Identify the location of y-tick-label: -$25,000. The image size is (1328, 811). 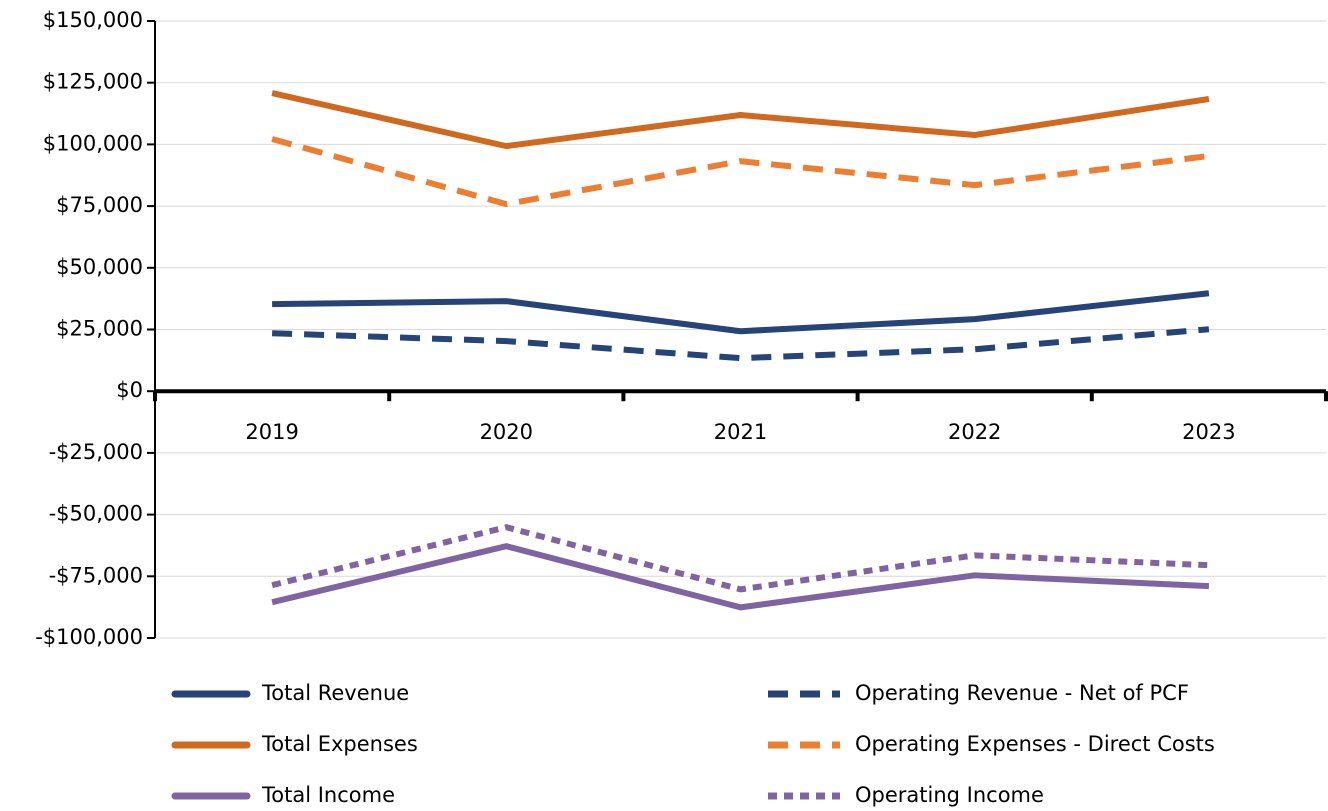
(96, 452).